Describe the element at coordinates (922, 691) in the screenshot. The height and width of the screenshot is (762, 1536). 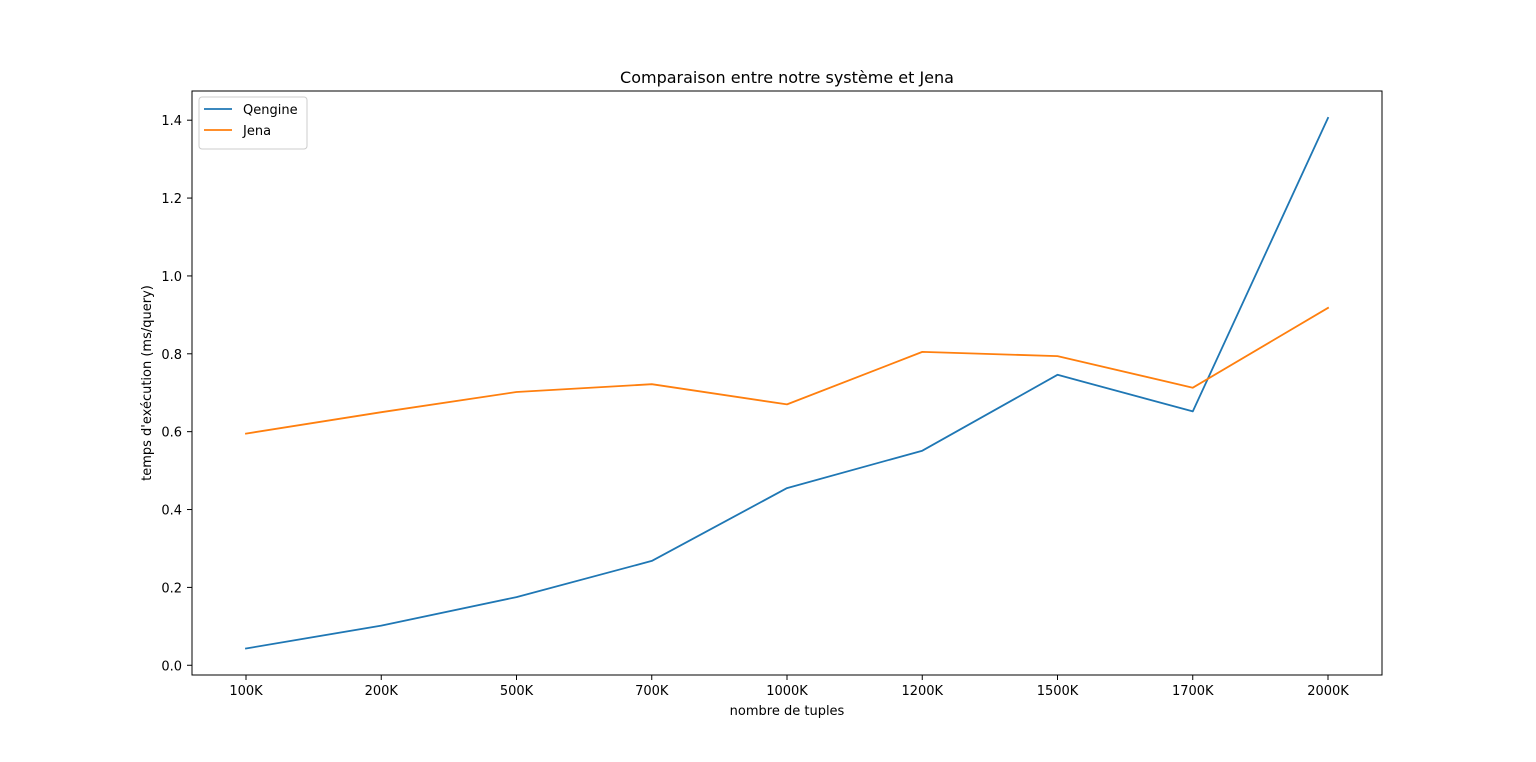
I see `x-tick-label: 1200K` at that location.